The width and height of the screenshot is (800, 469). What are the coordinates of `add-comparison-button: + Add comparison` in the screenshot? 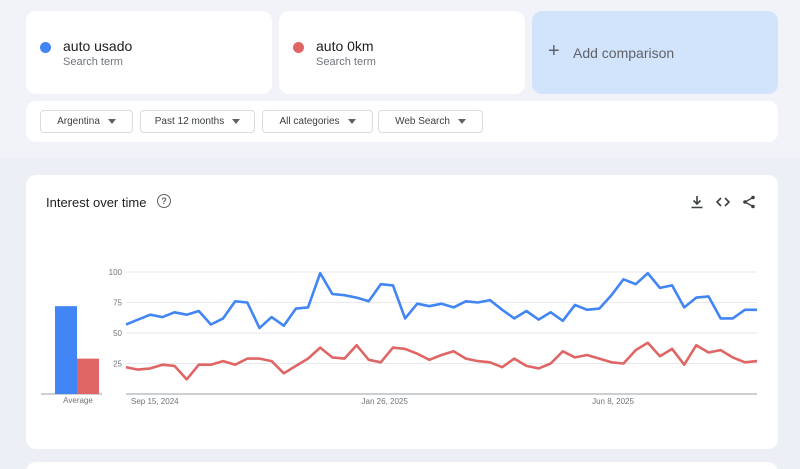 It's located at (655, 52).